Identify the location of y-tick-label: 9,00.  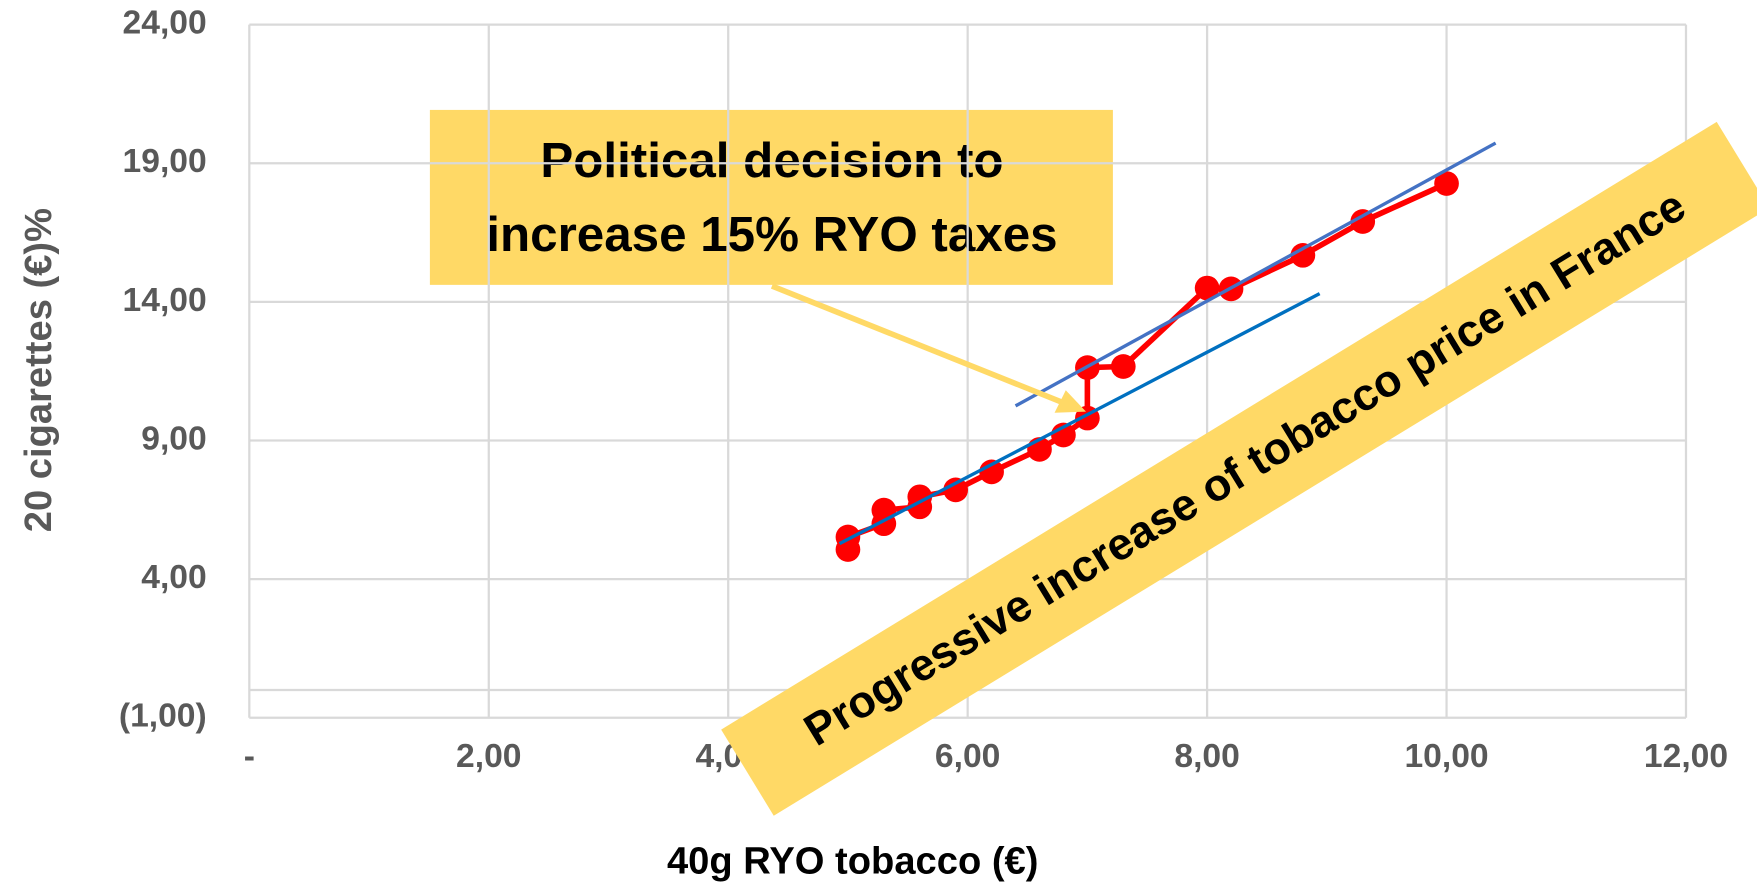
(173, 438).